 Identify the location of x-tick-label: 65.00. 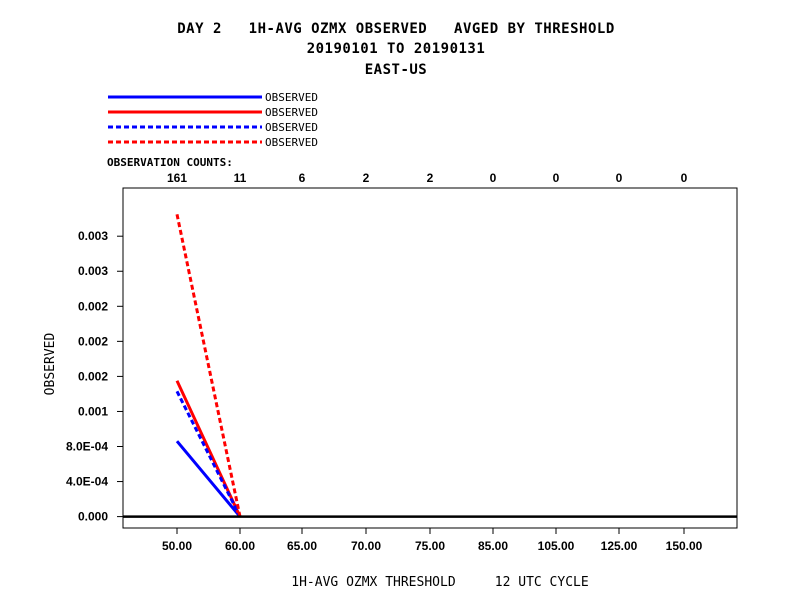
(302, 546).